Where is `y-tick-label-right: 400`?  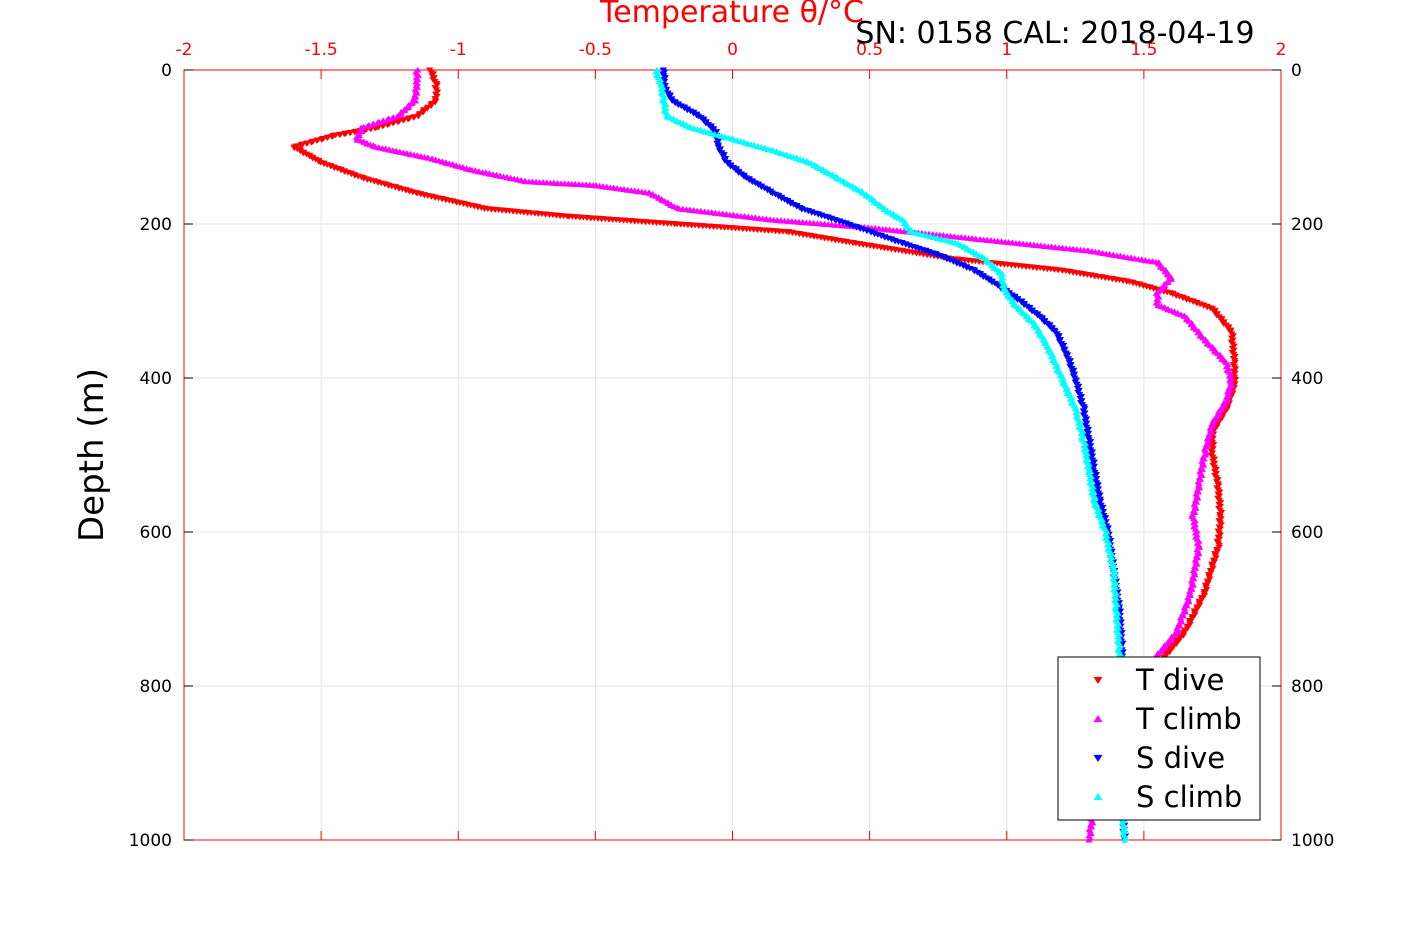 y-tick-label-right: 400 is located at coordinates (1307, 379).